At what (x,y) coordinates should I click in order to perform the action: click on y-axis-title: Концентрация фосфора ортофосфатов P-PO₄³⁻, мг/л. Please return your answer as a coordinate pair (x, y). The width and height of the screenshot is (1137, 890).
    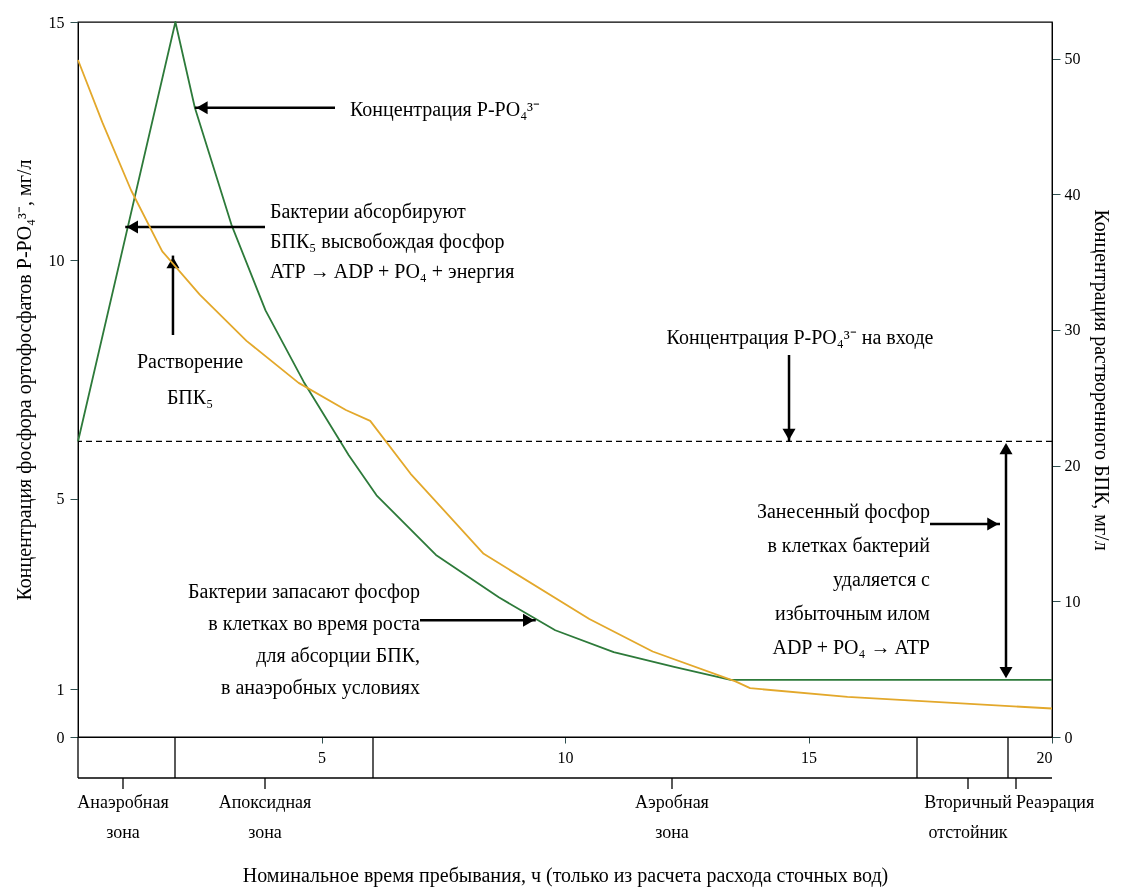
    Looking at the image, I should click on (24, 380).